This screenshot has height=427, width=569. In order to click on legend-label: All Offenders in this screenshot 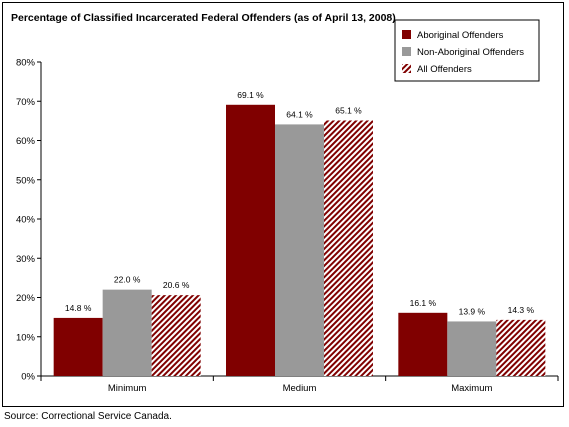, I will do `click(444, 69)`.